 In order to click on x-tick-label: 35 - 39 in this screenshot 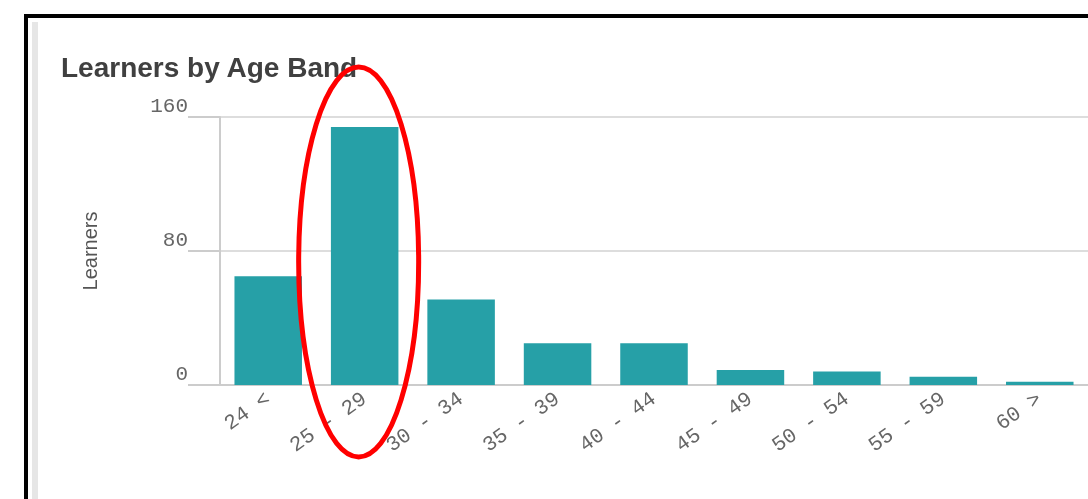, I will do `click(521, 422)`.